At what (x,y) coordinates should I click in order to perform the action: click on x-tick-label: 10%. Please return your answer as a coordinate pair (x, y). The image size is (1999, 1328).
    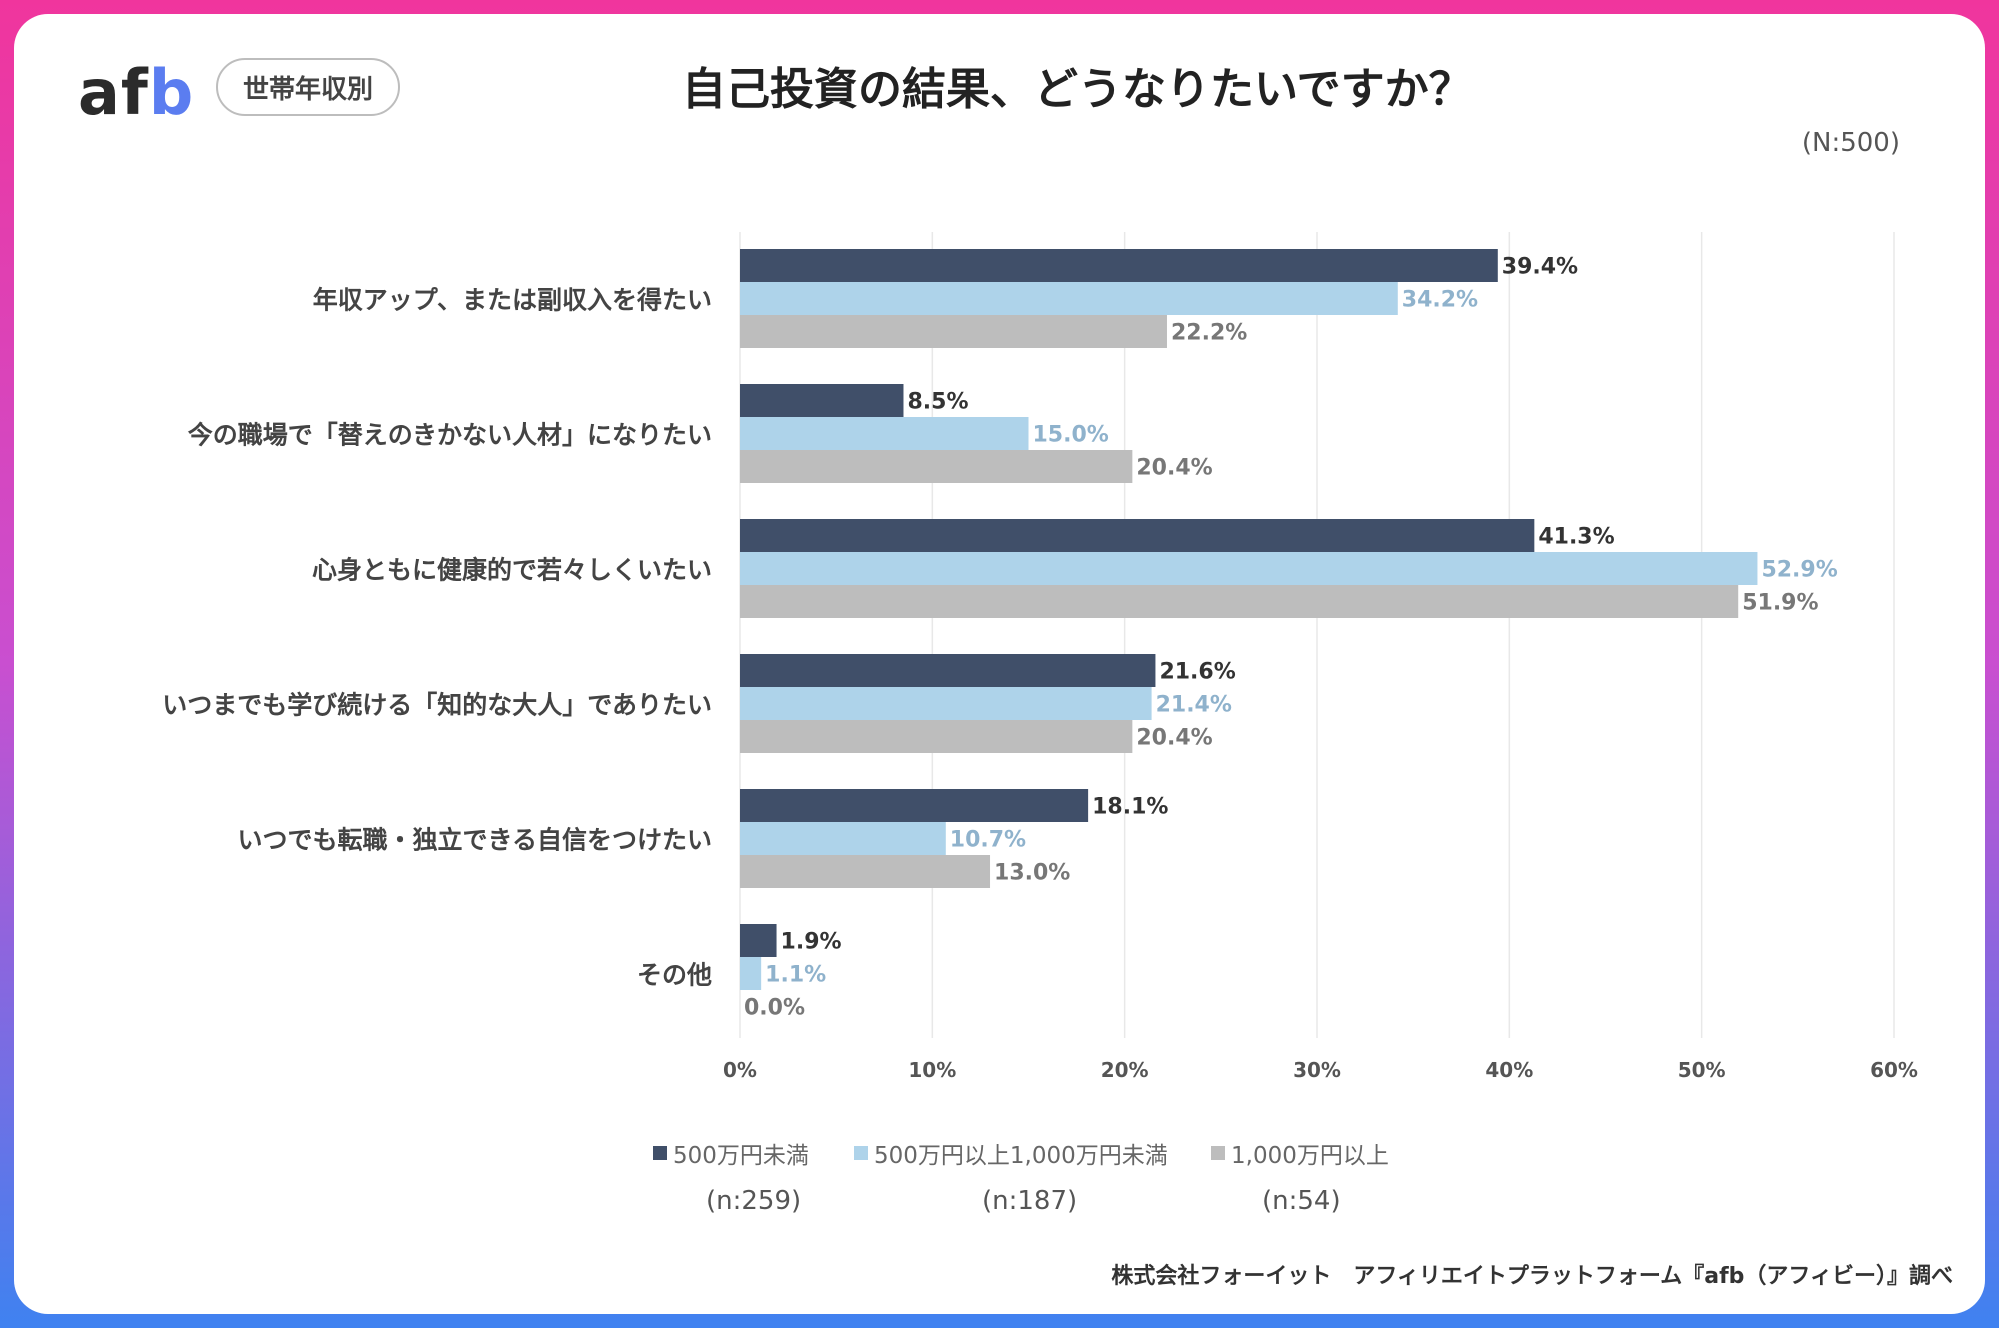
    Looking at the image, I should click on (932, 1070).